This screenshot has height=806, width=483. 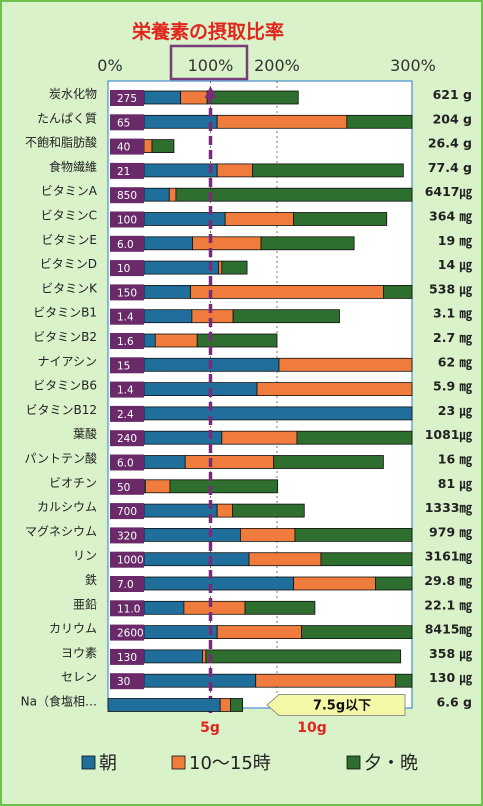 What do you see at coordinates (259, 632) in the screenshot?
I see `row-23-bar-10〜15時` at bounding box center [259, 632].